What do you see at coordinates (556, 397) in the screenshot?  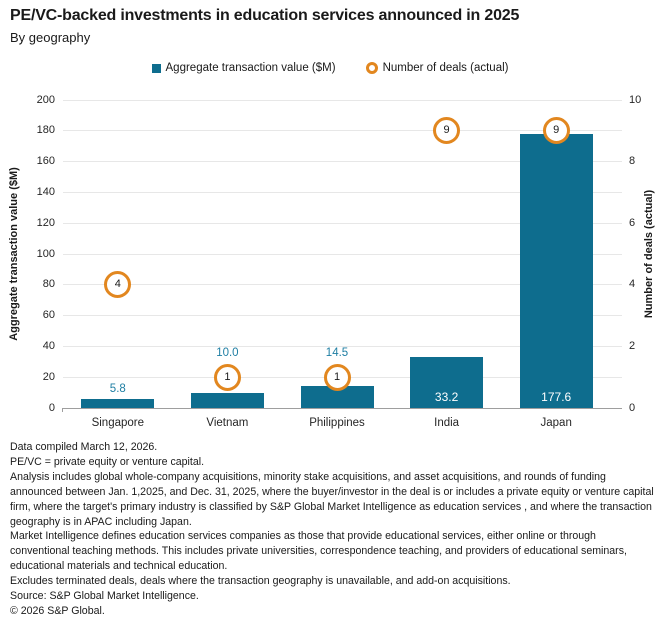 I see `bar-value-label: 177.6` at bounding box center [556, 397].